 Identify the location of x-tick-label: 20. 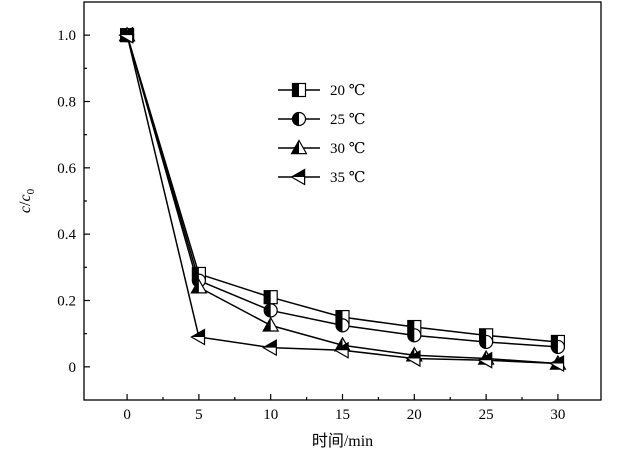
(414, 415).